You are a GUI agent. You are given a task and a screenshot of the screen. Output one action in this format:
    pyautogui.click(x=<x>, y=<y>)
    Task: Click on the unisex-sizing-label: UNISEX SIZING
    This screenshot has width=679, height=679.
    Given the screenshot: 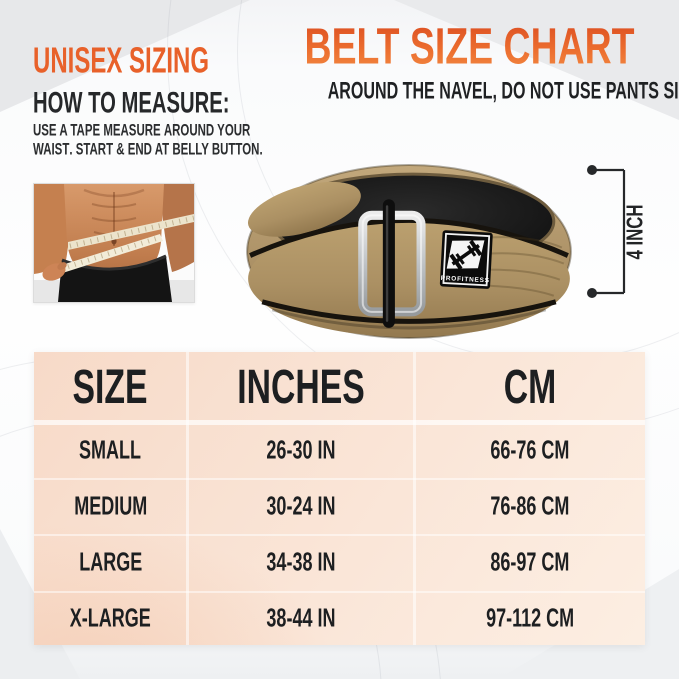 What is the action you would take?
    pyautogui.click(x=121, y=60)
    